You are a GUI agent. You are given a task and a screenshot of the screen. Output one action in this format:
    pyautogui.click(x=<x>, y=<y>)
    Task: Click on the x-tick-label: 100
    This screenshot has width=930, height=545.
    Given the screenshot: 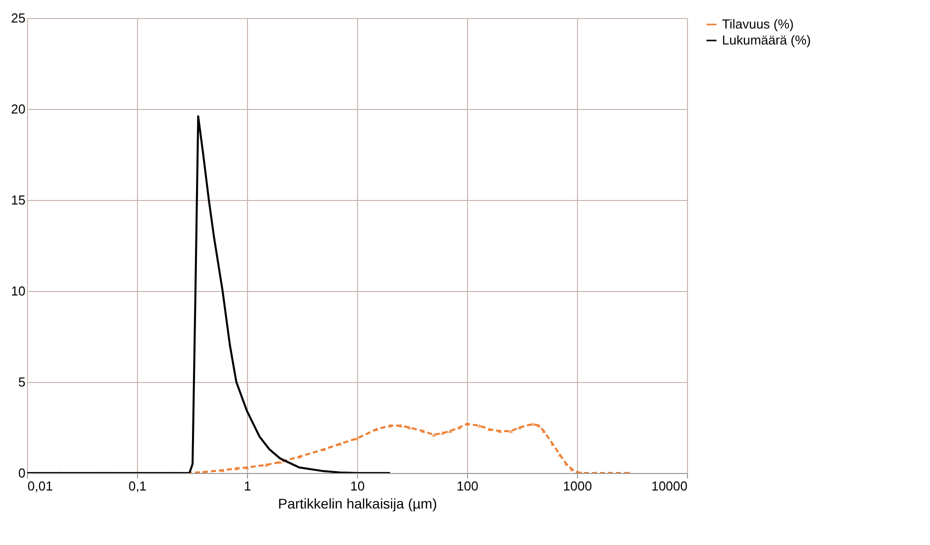 What is the action you would take?
    pyautogui.click(x=467, y=486)
    